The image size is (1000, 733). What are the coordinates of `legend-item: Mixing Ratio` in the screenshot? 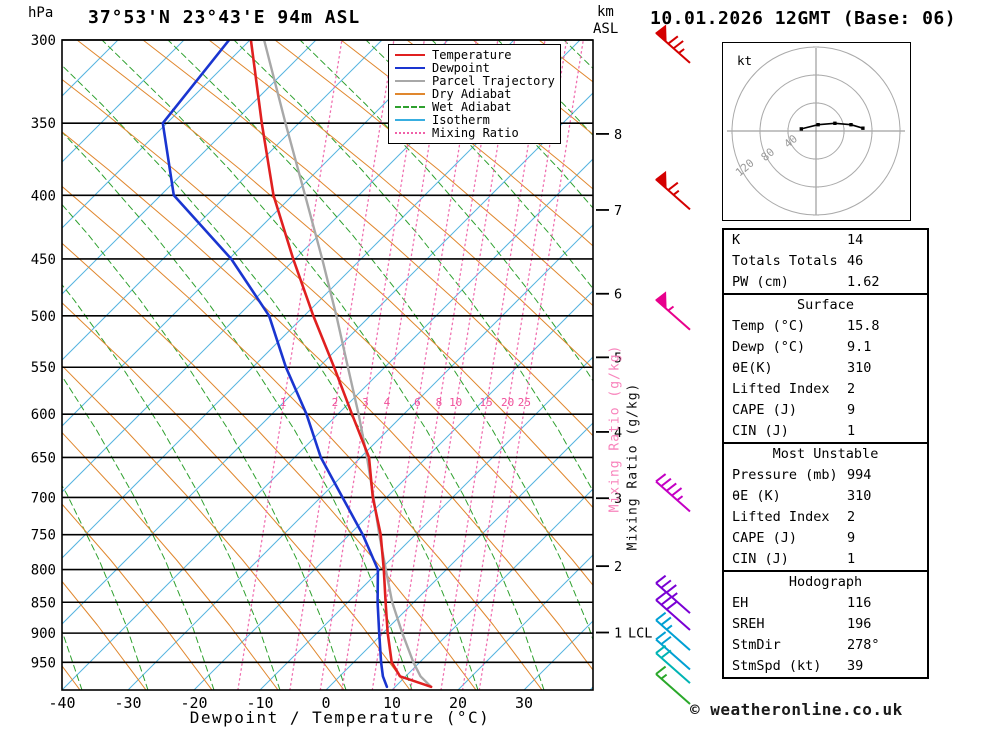 It's located at (475, 133).